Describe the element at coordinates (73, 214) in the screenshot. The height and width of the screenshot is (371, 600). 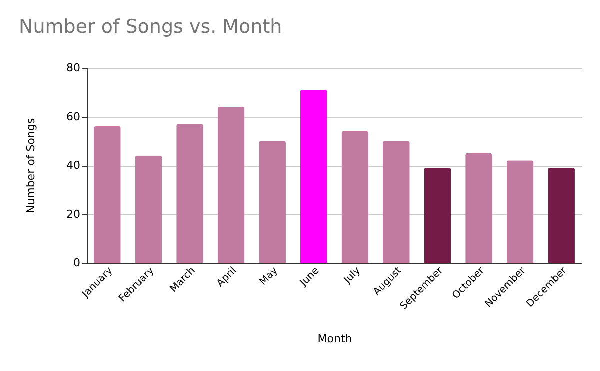
I see `y-tick-label: 20` at that location.